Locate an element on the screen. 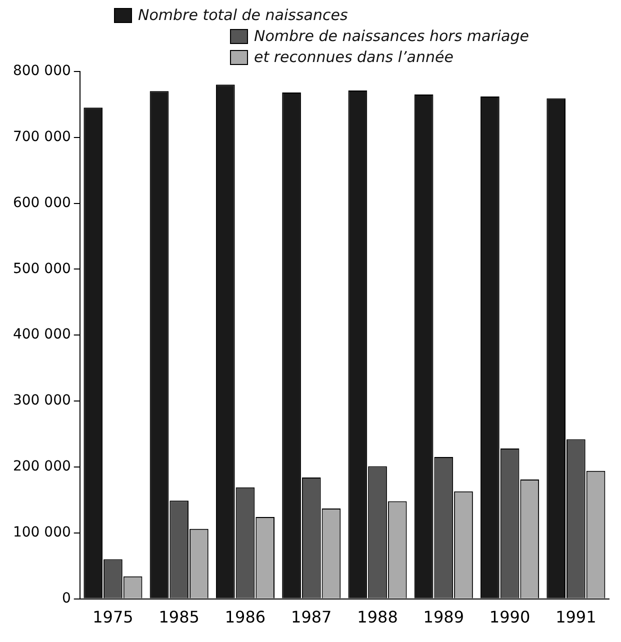 The width and height of the screenshot is (621, 642). x-tick-label: 1987 is located at coordinates (311, 617).